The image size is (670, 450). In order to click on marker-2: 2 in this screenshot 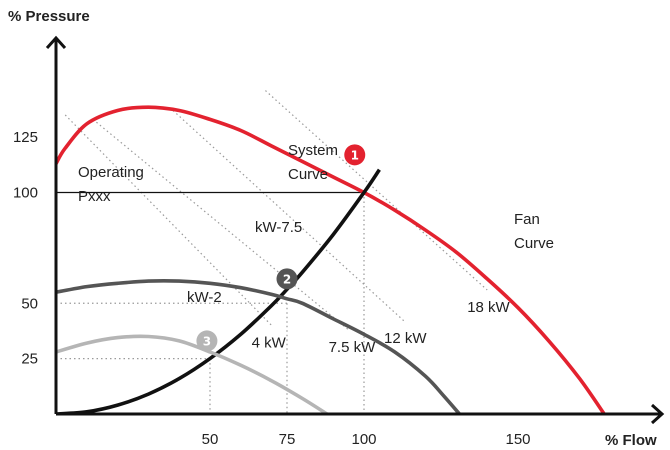, I will do `click(287, 279)`.